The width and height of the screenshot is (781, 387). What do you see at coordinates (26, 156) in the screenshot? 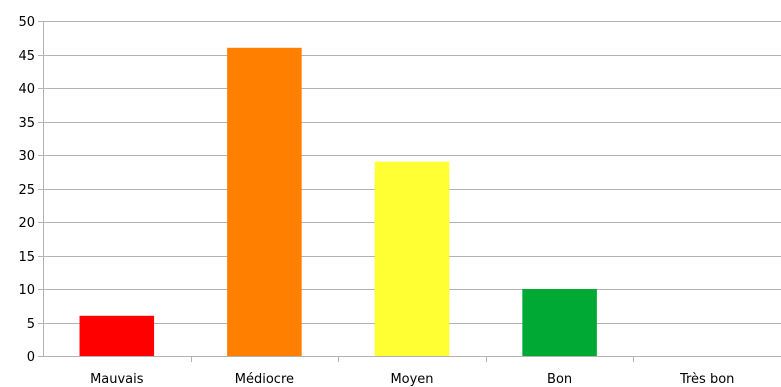
I see `y-tick-label: 30` at bounding box center [26, 156].